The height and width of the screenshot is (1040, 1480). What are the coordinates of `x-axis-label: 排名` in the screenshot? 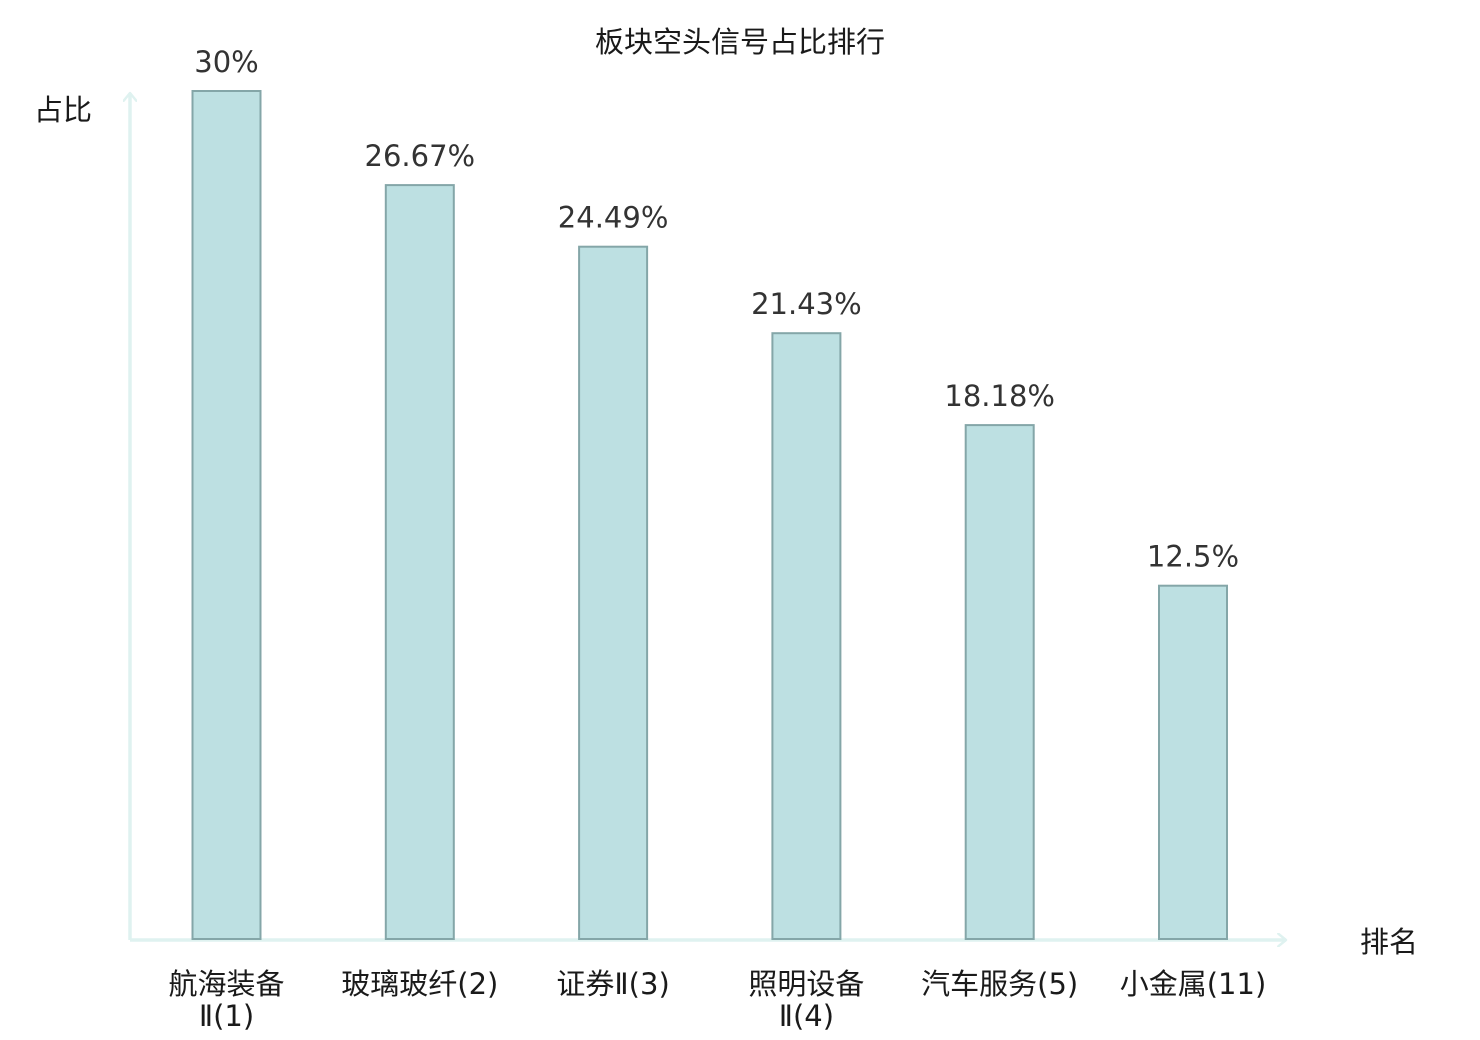 It's located at (1389, 942).